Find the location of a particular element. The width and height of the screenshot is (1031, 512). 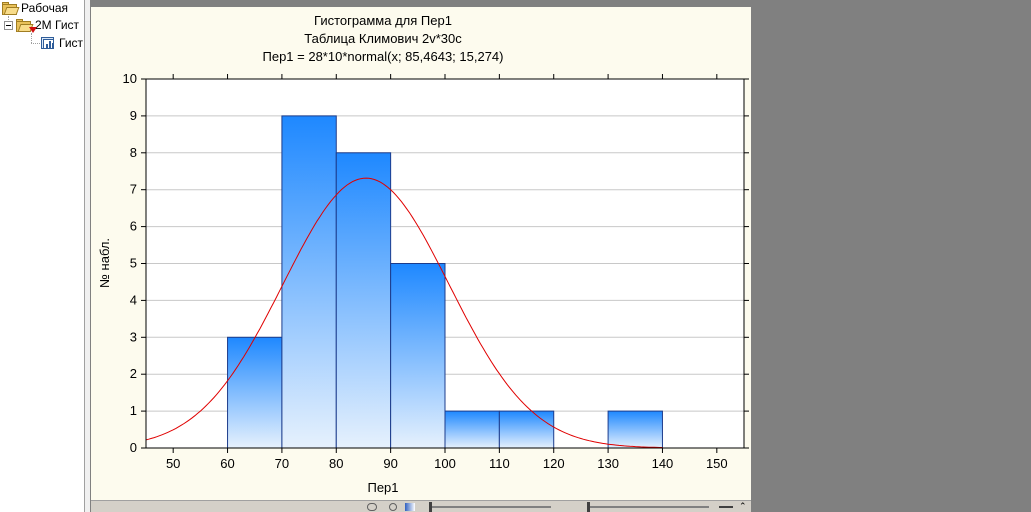

y-tick-label: 10 is located at coordinates (130, 78).